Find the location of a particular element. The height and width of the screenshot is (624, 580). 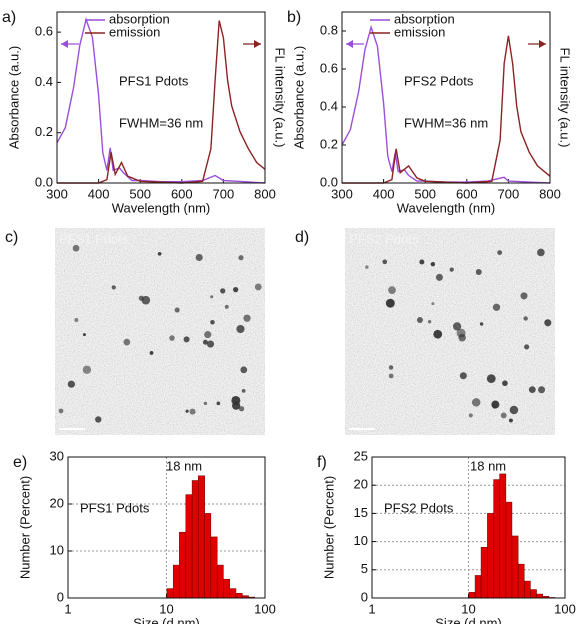

annotation: PFS2 Pdots is located at coordinates (439, 80).